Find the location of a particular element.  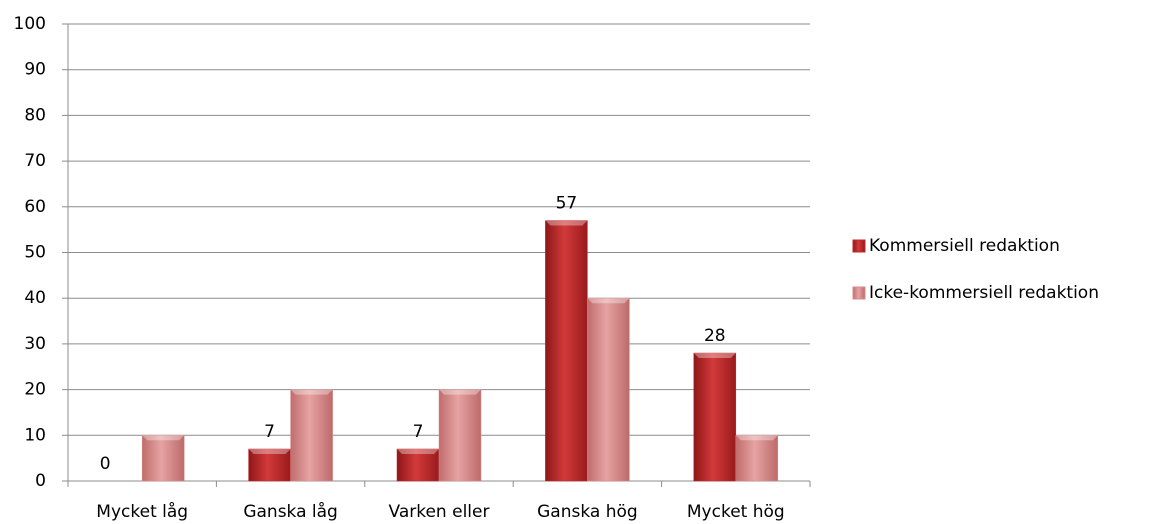

y-tick-label: 0 is located at coordinates (40, 481).